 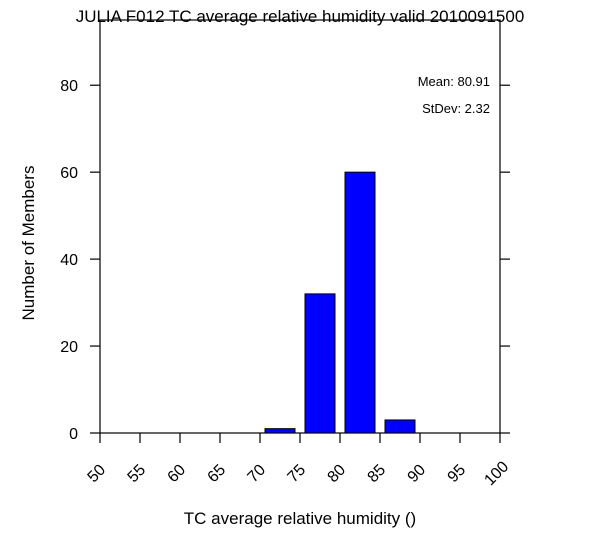 I want to click on x-tick-label-85: 85, so click(x=377, y=473).